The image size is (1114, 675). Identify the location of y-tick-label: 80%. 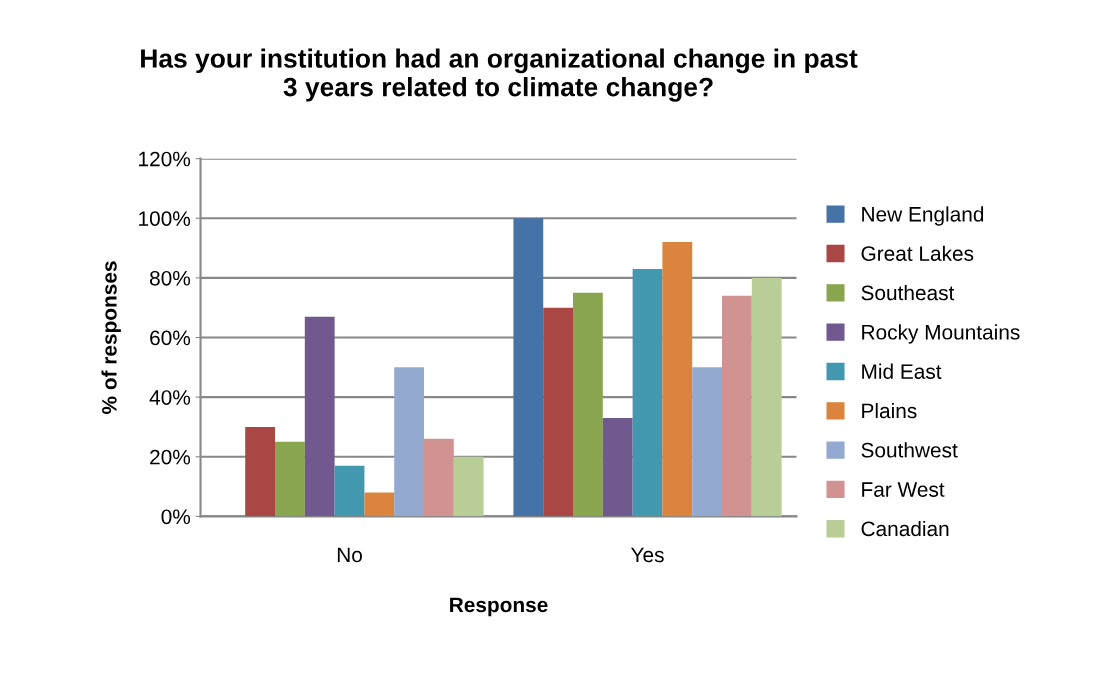
(170, 278).